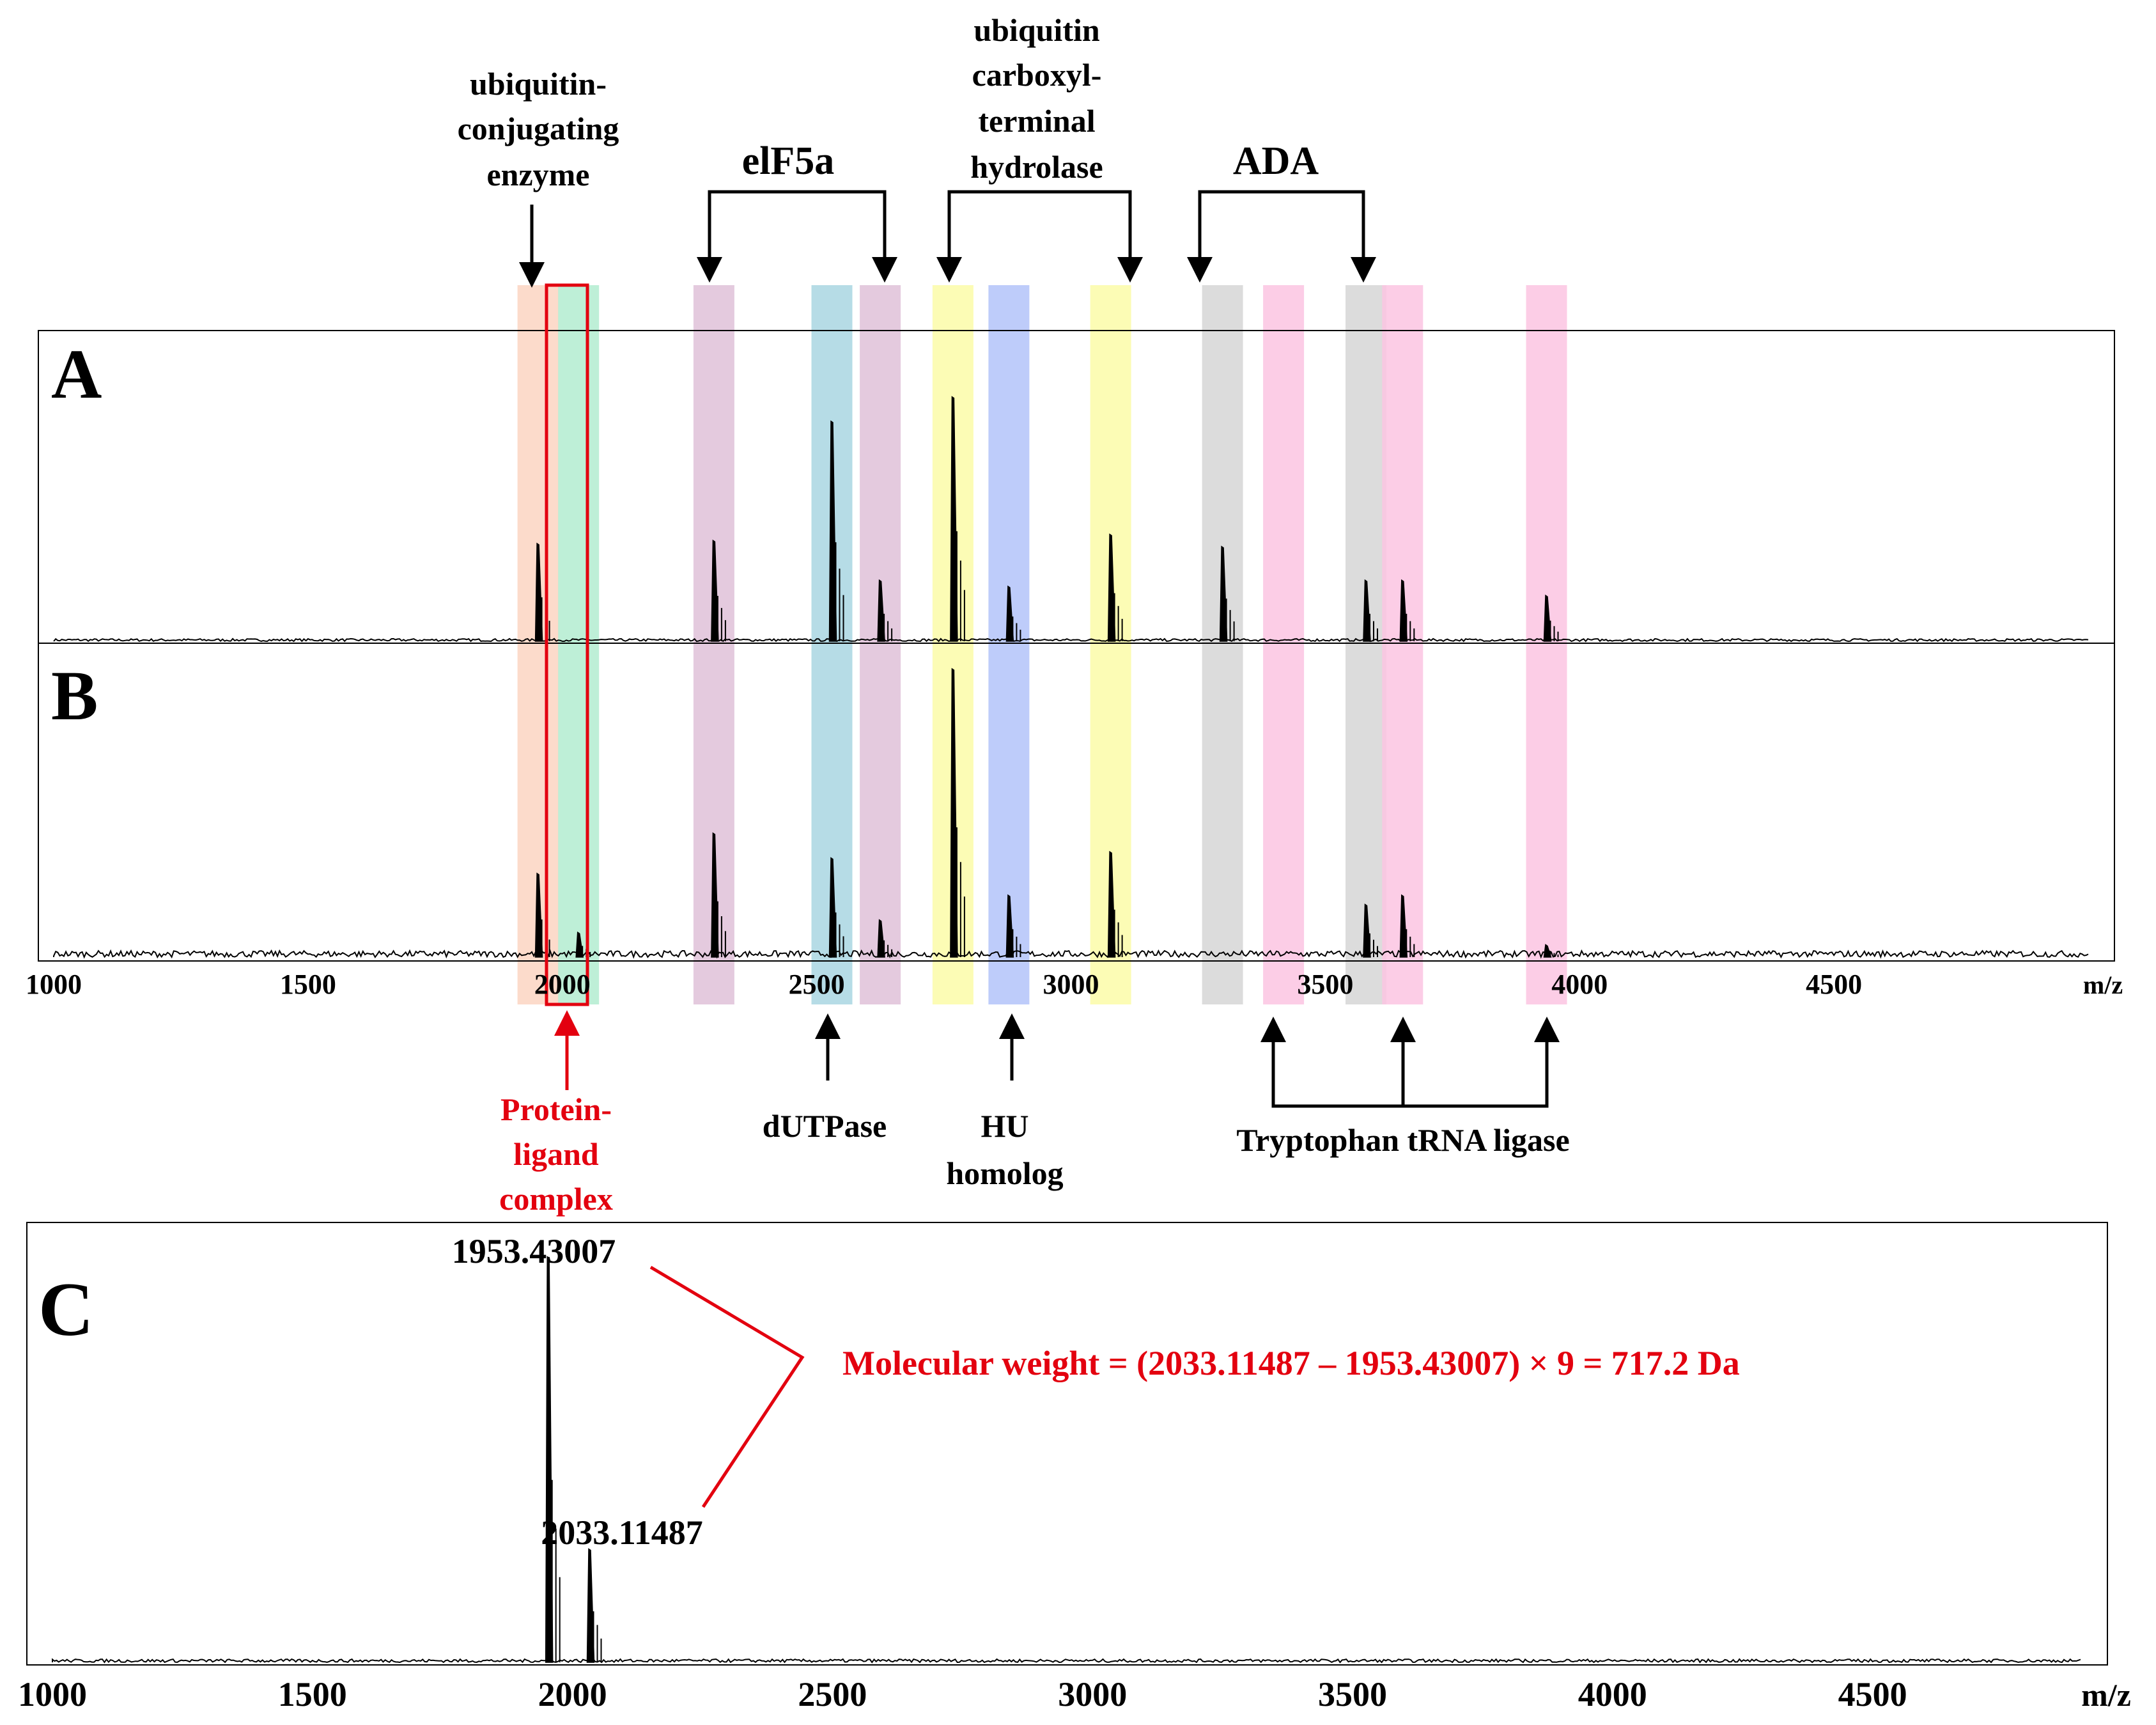  What do you see at coordinates (1036, 30) in the screenshot?
I see `uch-label-1: ubiquitin` at bounding box center [1036, 30].